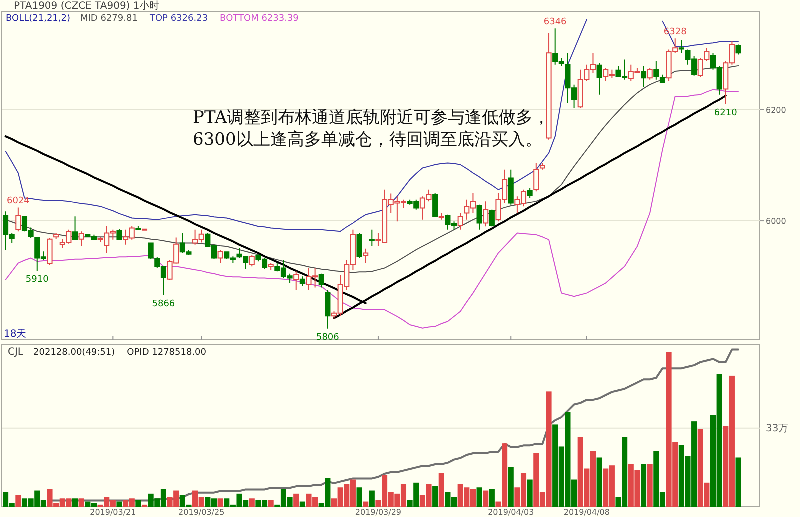 The image size is (800, 517). Describe the element at coordinates (167, 353) in the screenshot. I see `annotation: OPID 1278518.00` at that location.